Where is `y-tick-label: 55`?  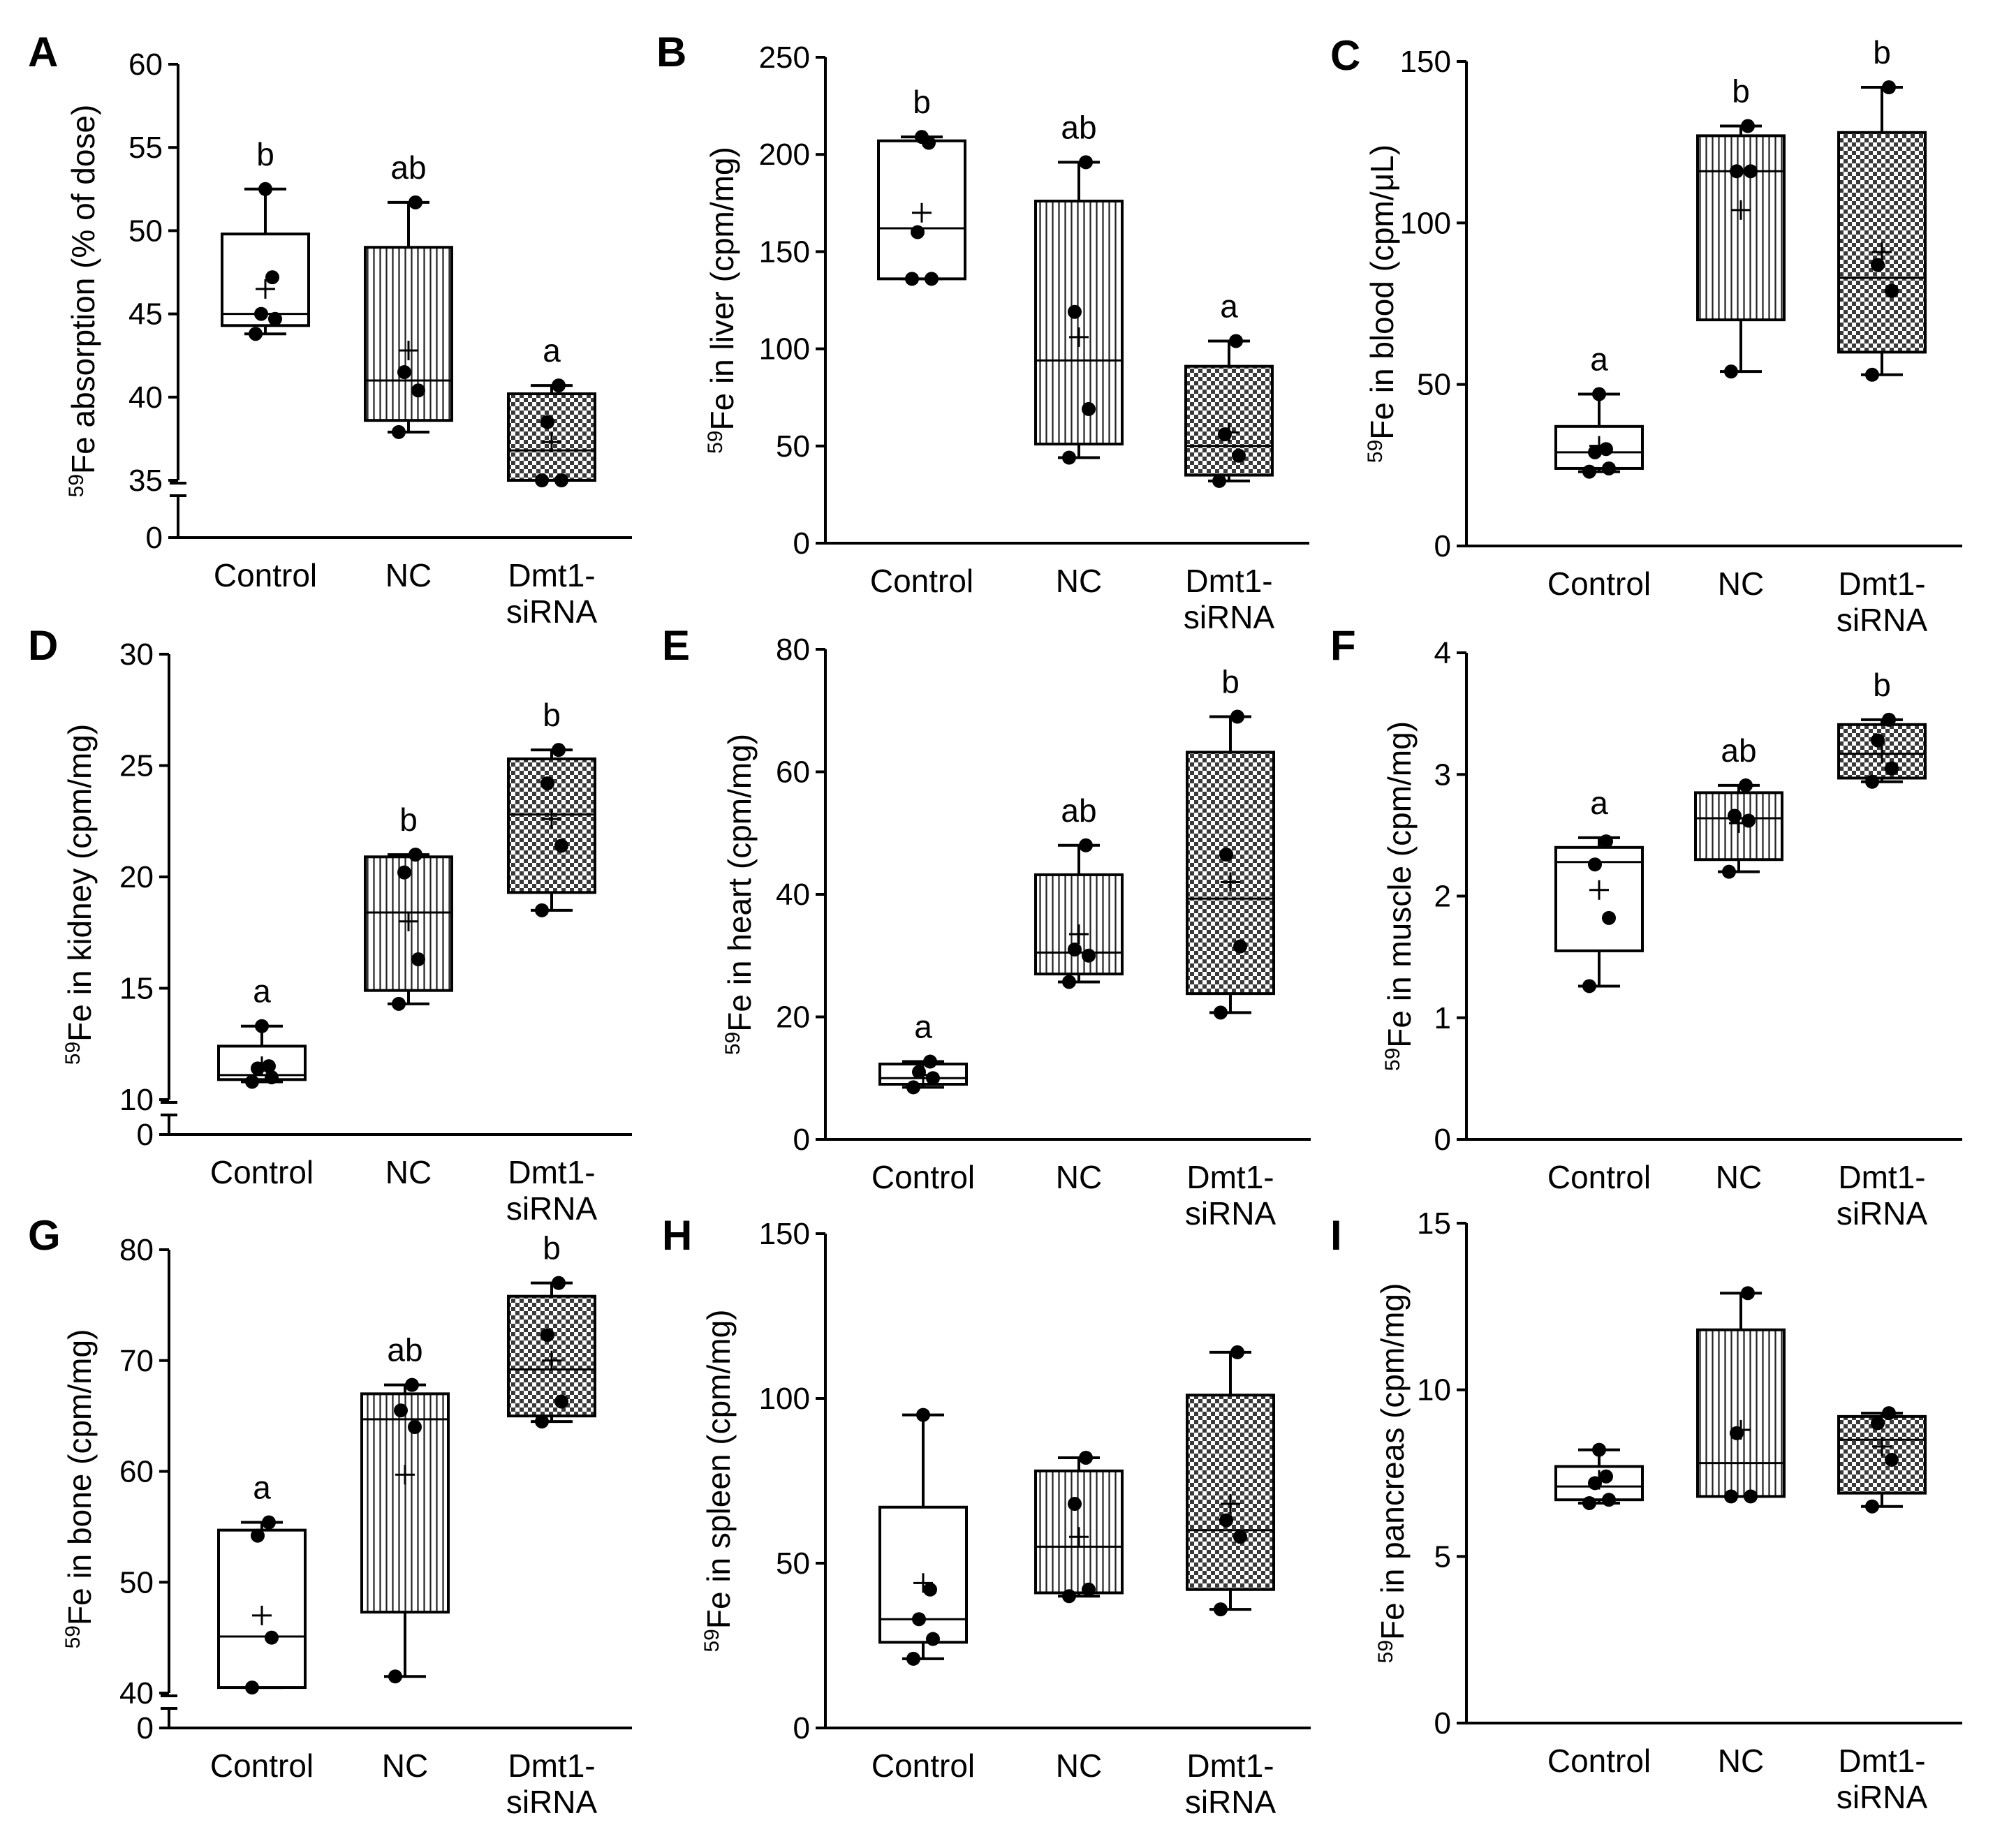
y-tick-label: 55 is located at coordinates (145, 148).